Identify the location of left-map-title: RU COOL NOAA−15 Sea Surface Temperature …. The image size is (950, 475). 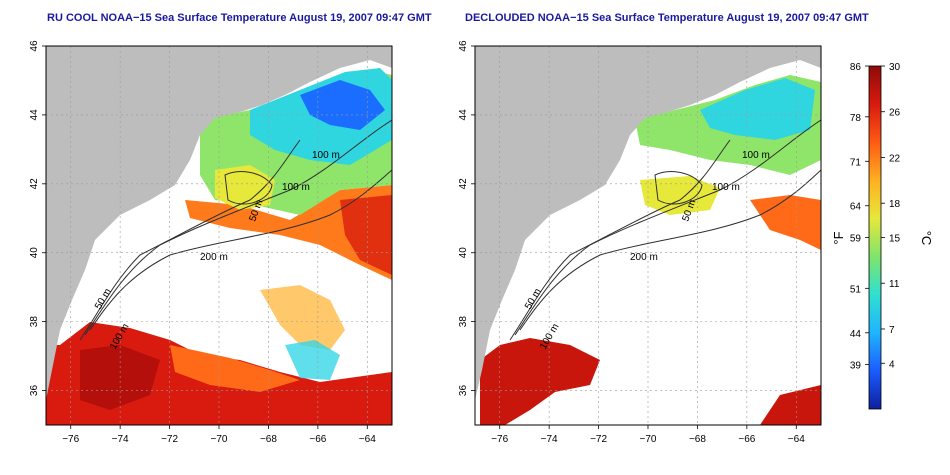
(239, 18).